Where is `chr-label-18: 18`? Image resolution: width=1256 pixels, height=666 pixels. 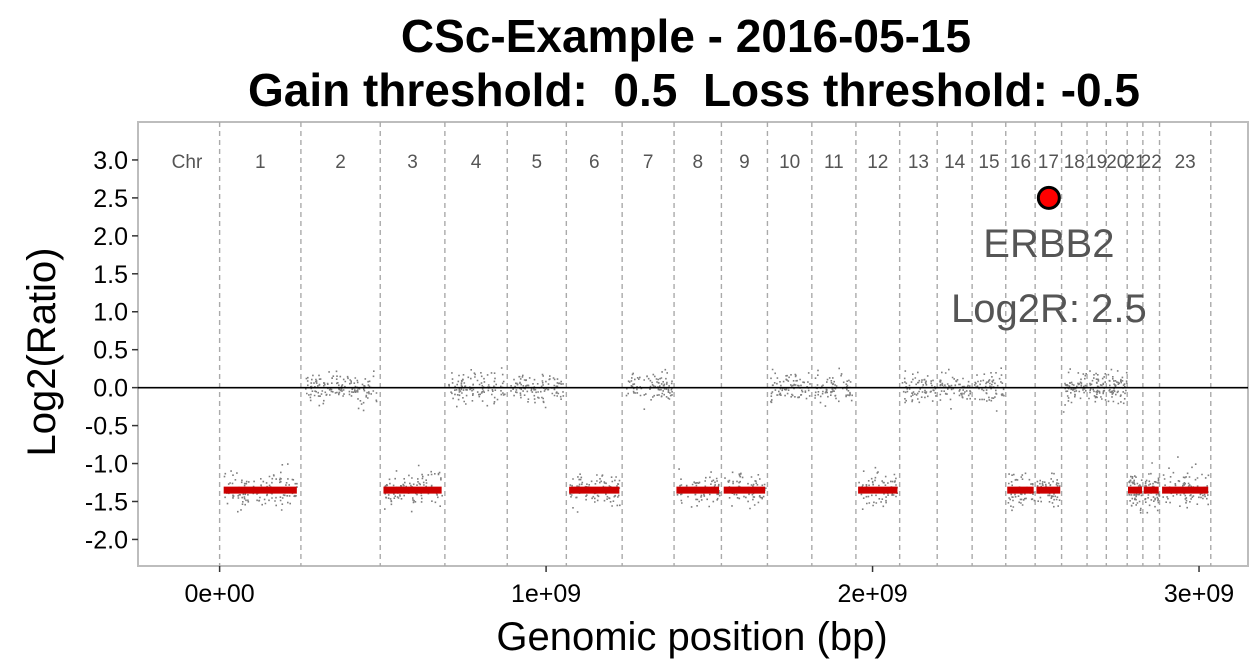 chr-label-18: 18 is located at coordinates (1074, 162).